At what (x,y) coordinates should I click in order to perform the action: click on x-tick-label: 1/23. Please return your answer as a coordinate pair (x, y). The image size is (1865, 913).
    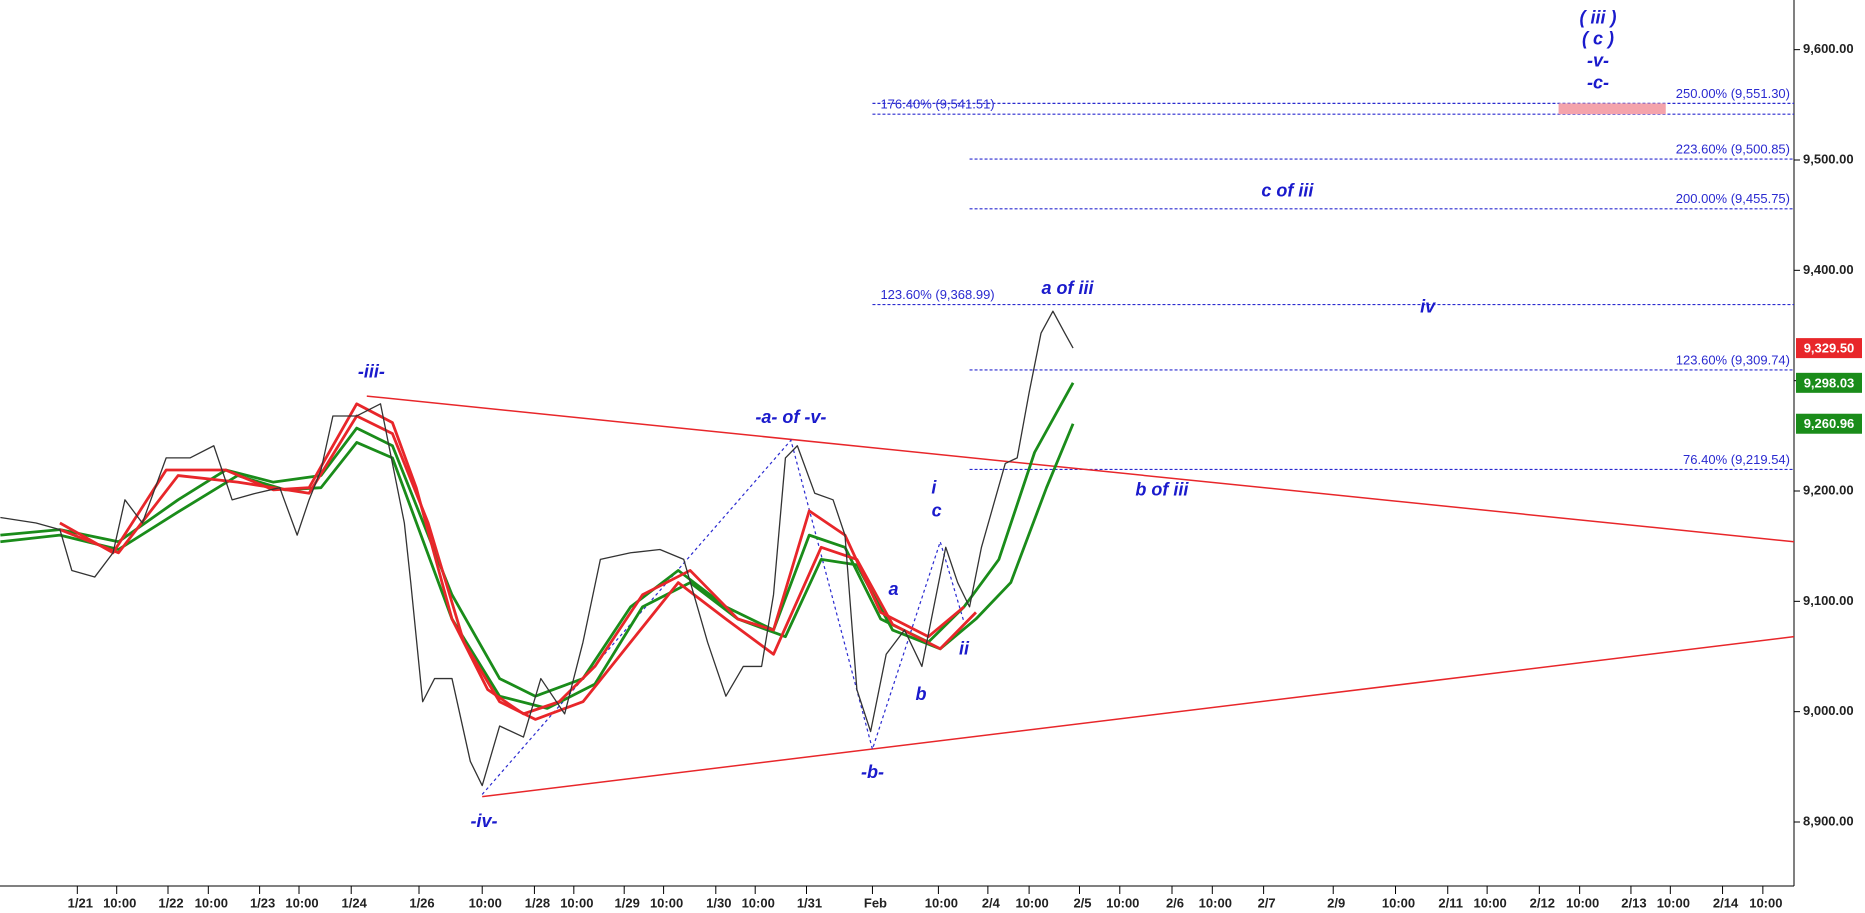
    Looking at the image, I should click on (262, 902).